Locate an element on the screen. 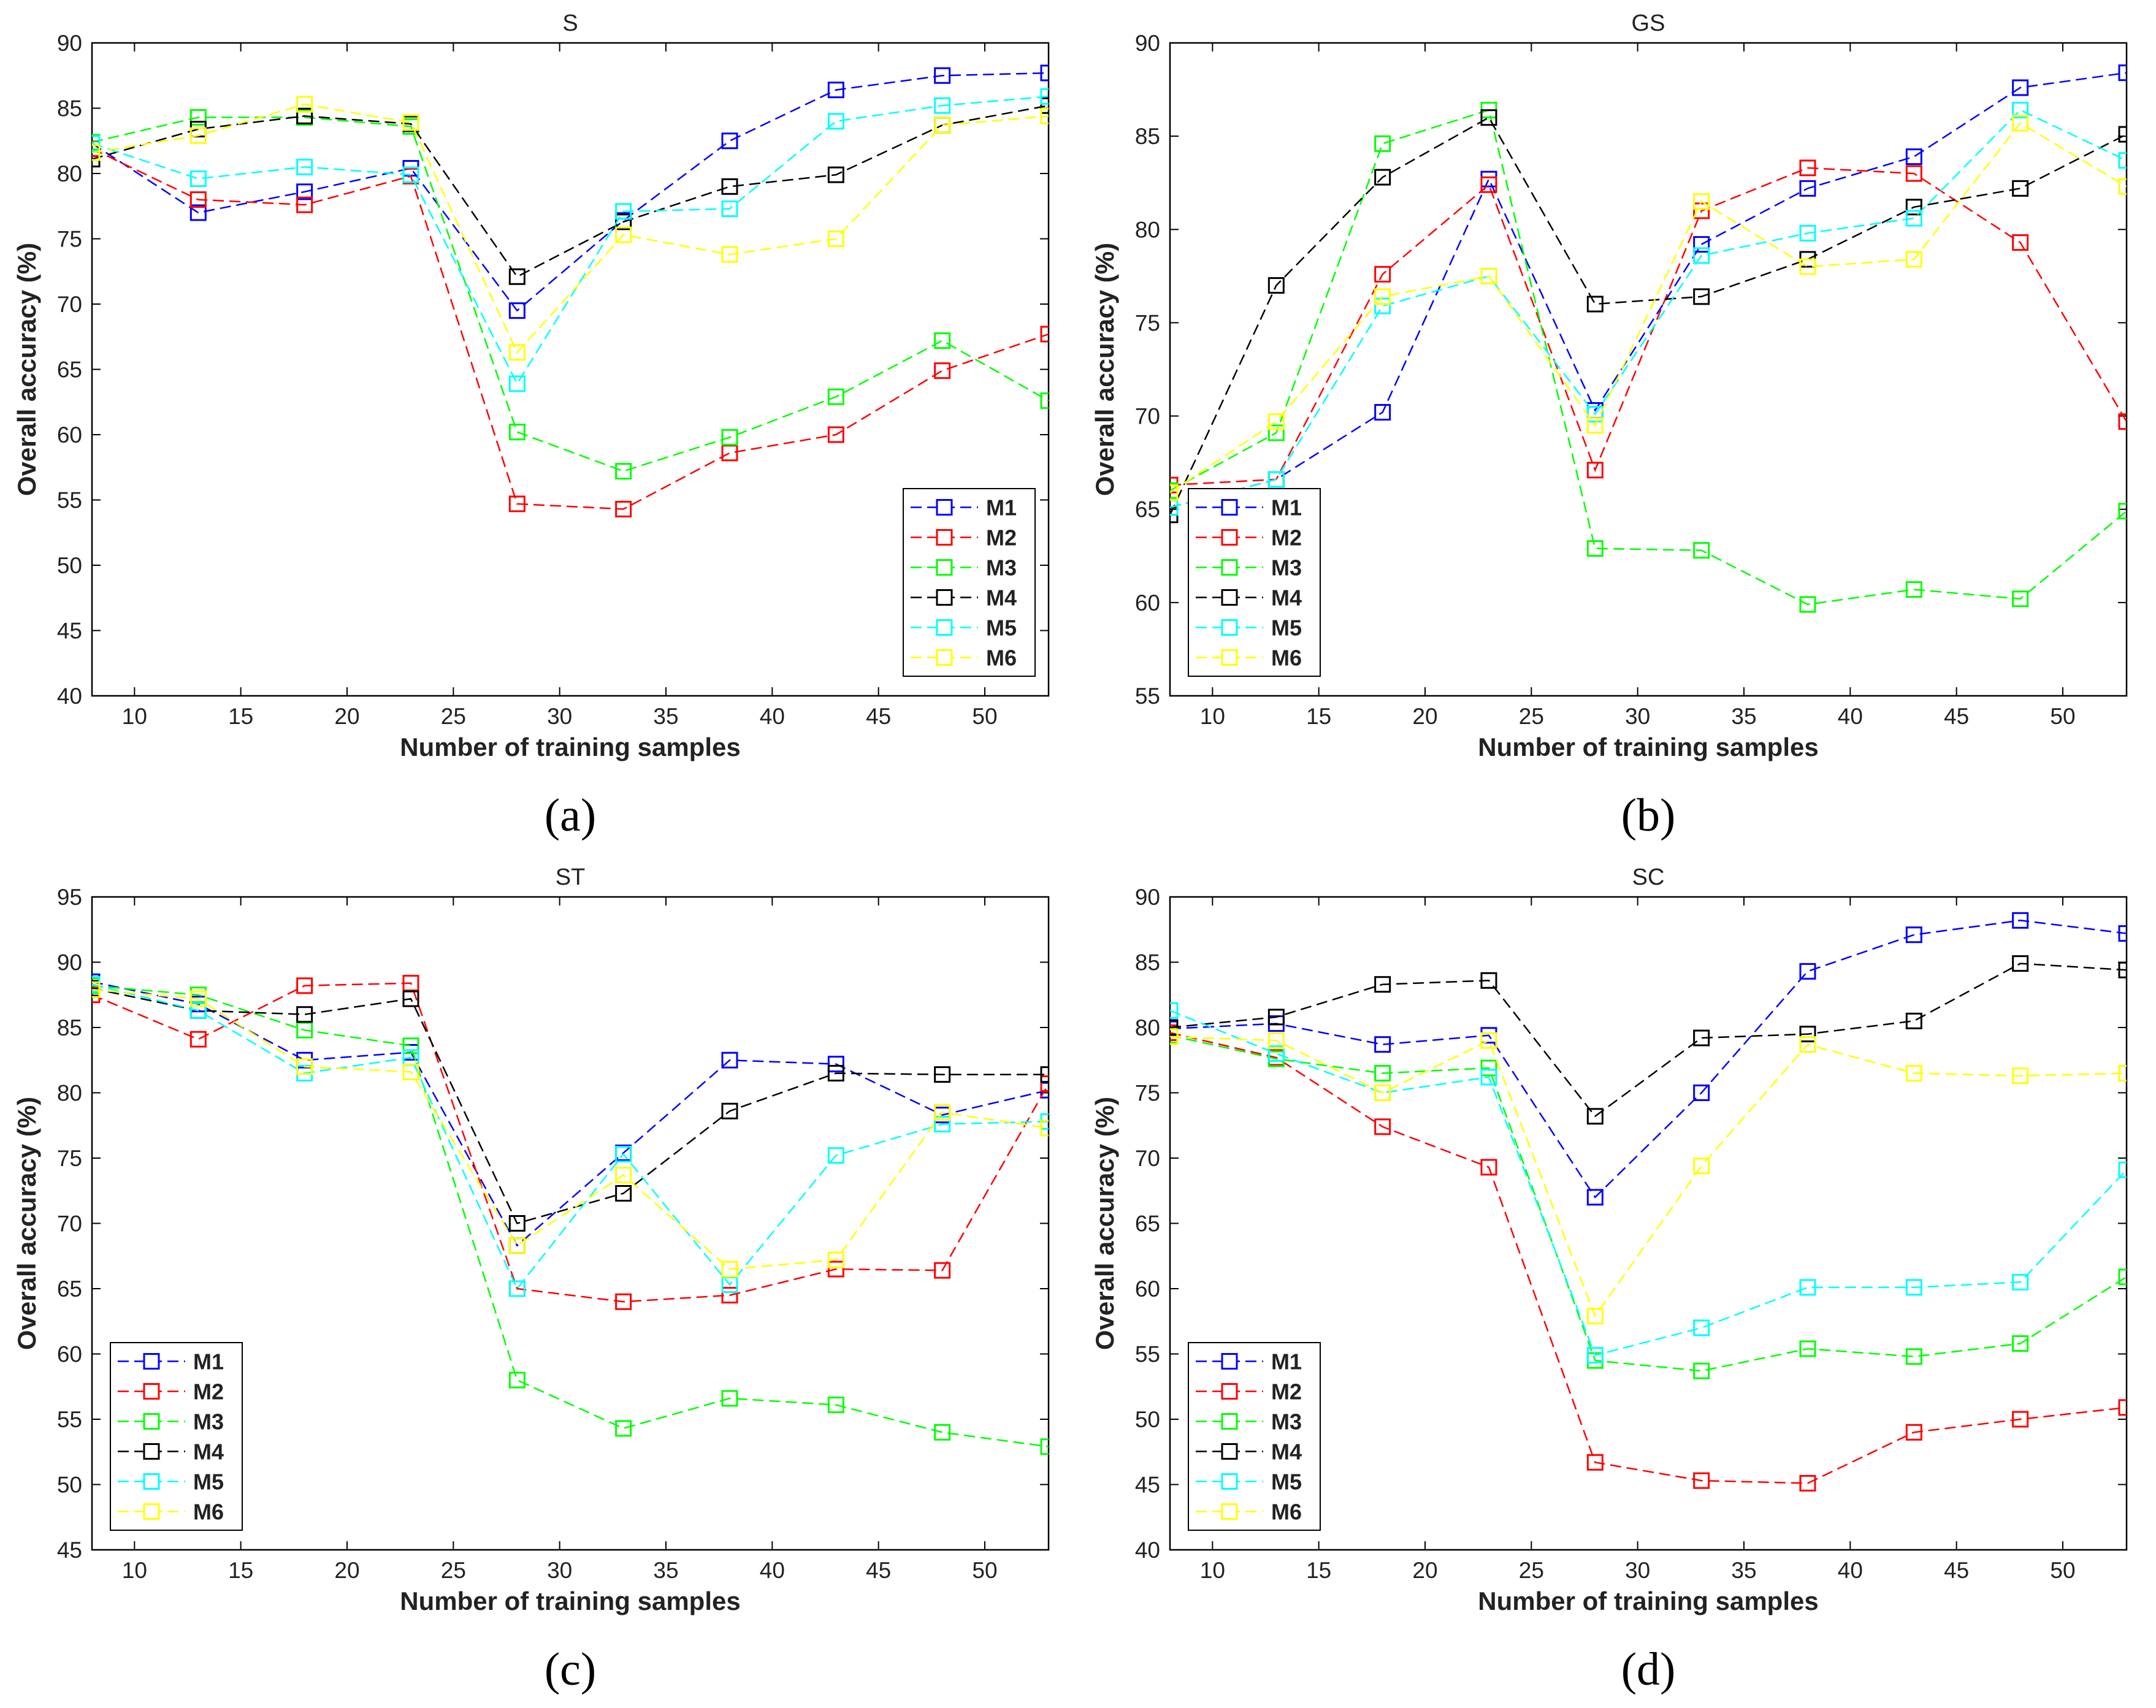  y-tick-label: 75 is located at coordinates (69, 239).